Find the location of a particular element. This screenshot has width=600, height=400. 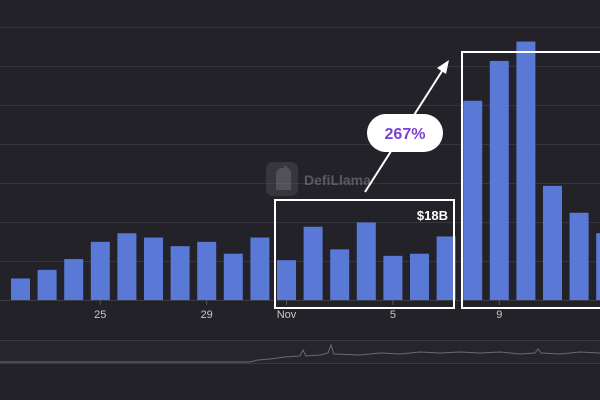

x-tick-label: 5 is located at coordinates (393, 315).